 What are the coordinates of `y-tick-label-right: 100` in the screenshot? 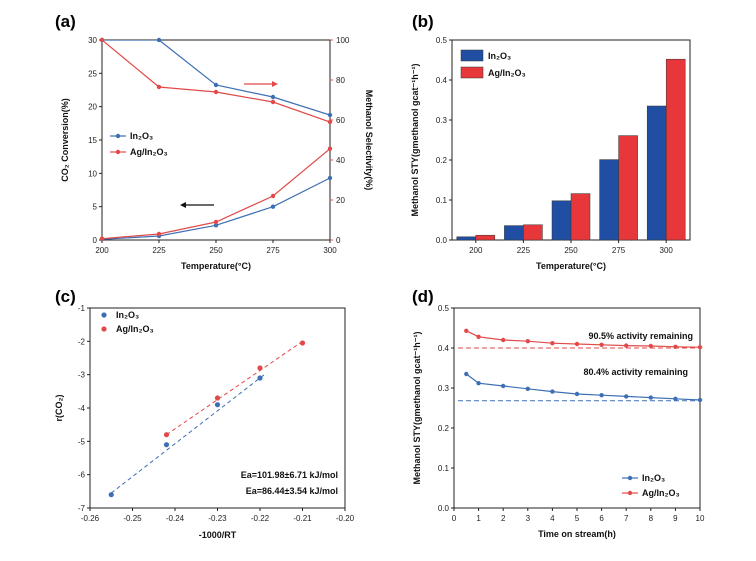 It's located at (343, 40).